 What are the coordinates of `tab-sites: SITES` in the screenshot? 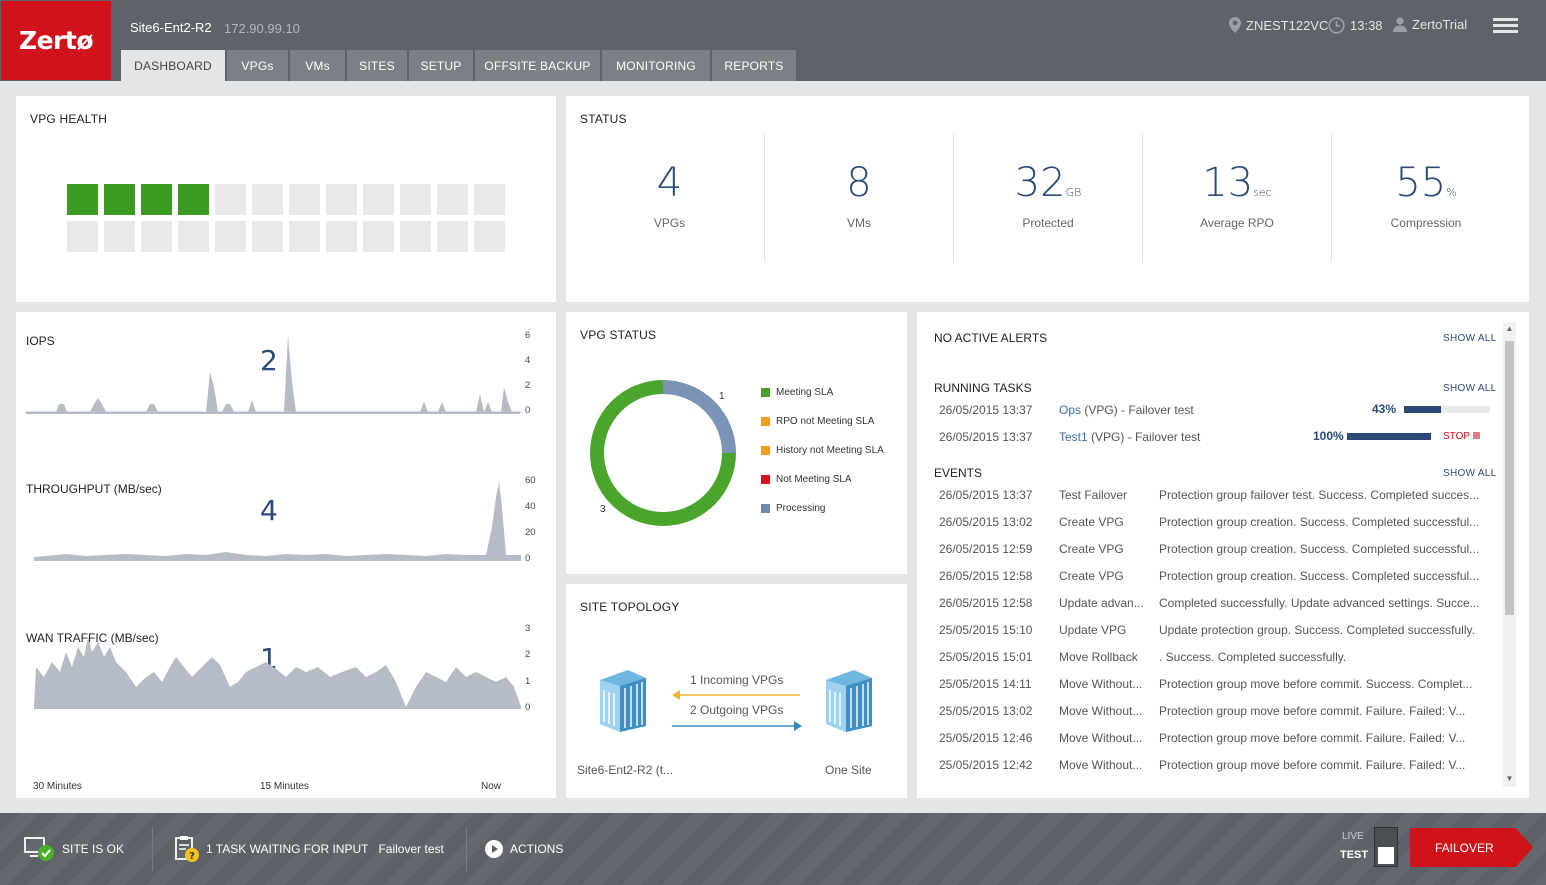 It's located at (377, 65).